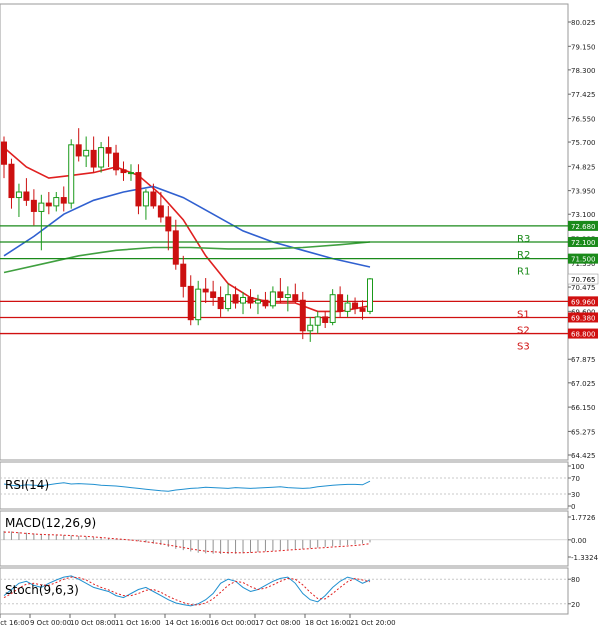  What do you see at coordinates (50, 523) in the screenshot?
I see `macd-title: MACD(12,26,9)` at bounding box center [50, 523].